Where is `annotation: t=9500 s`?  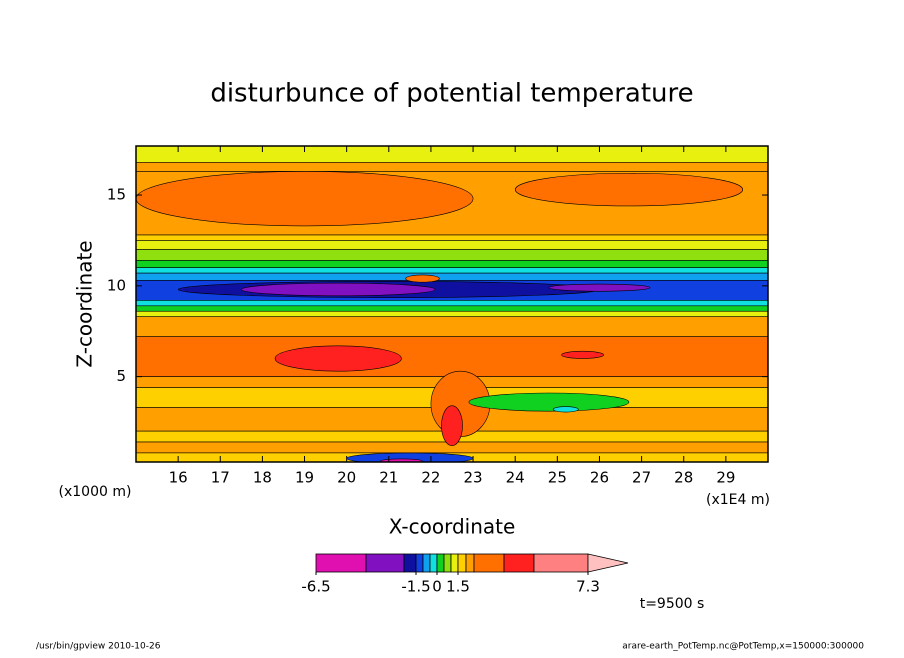
annotation: t=9500 s is located at coordinates (672, 604).